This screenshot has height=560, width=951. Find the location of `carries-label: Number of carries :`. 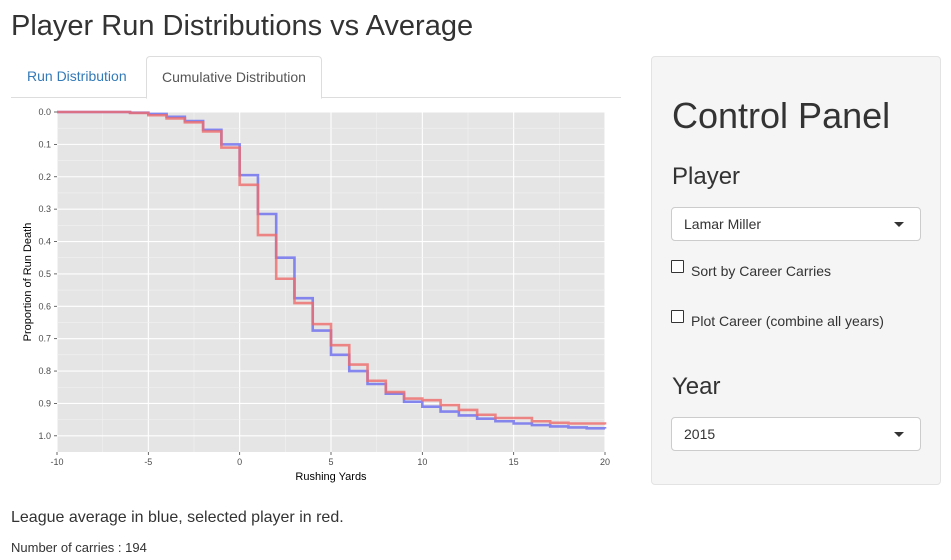

carries-label: Number of carries : is located at coordinates (68, 547).